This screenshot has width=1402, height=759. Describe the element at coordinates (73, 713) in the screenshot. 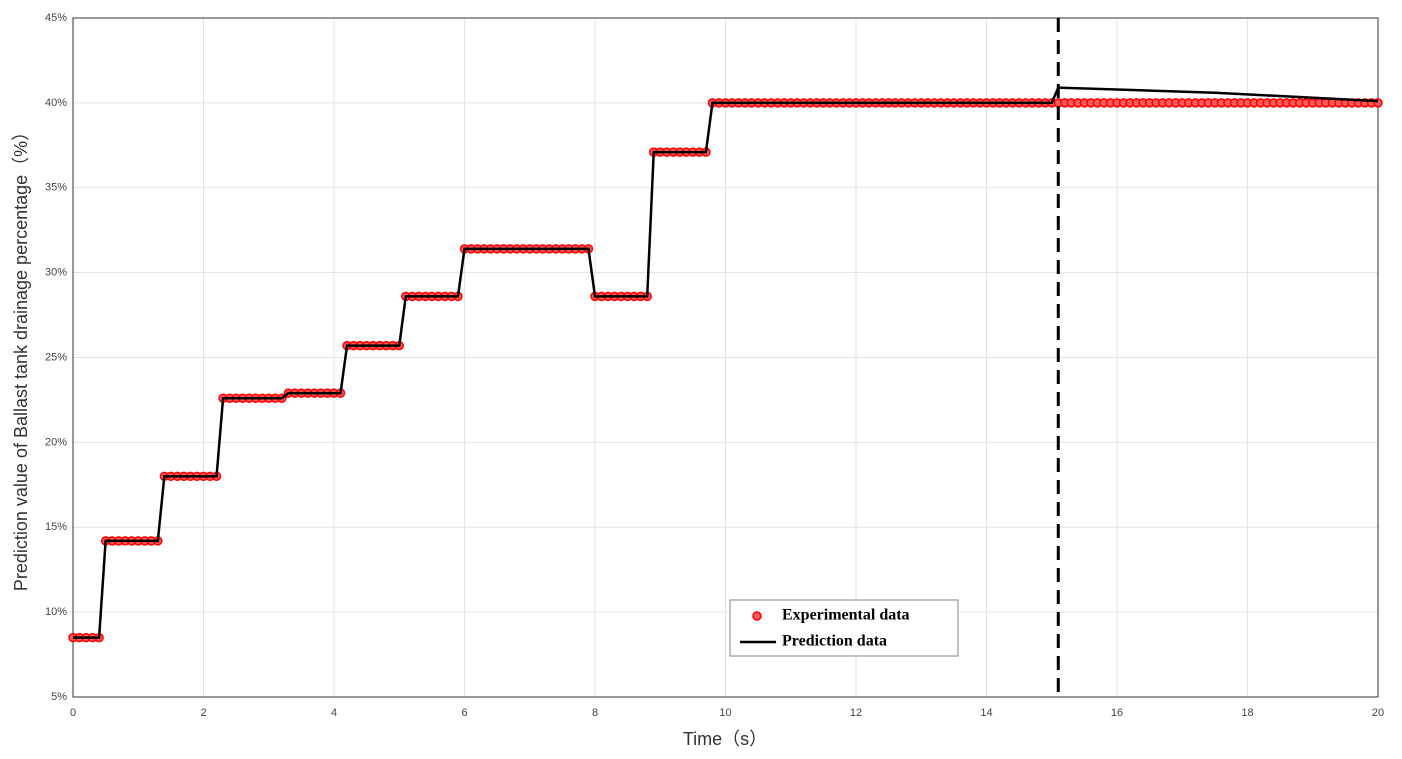

I see `x-tick-label: 0` at that location.